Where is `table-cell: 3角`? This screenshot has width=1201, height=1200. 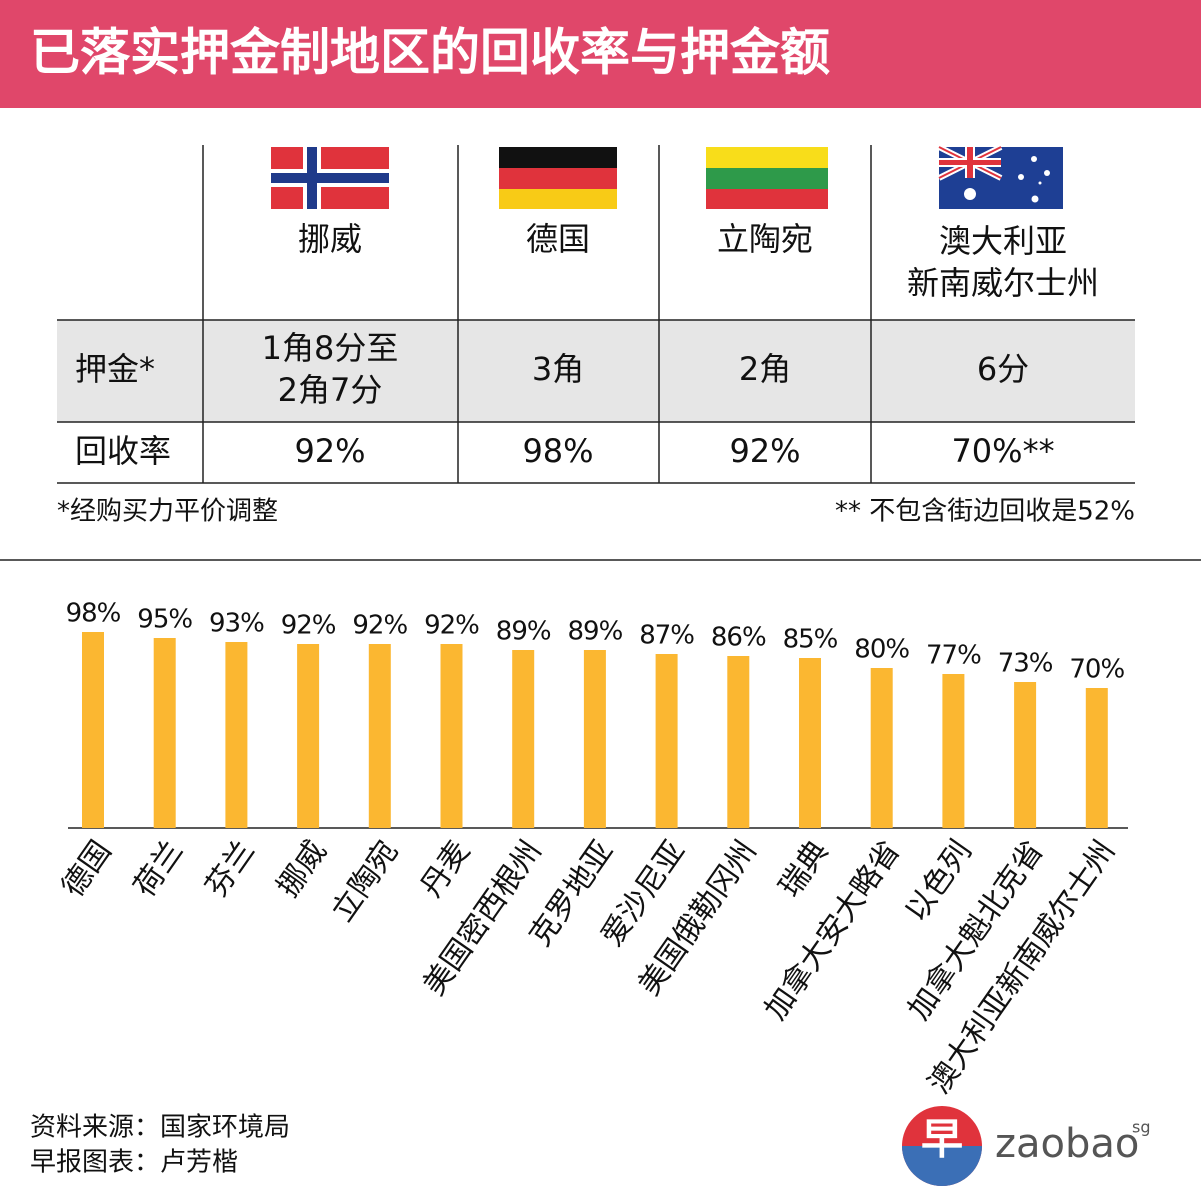
table-cell: 3角 is located at coordinates (558, 369).